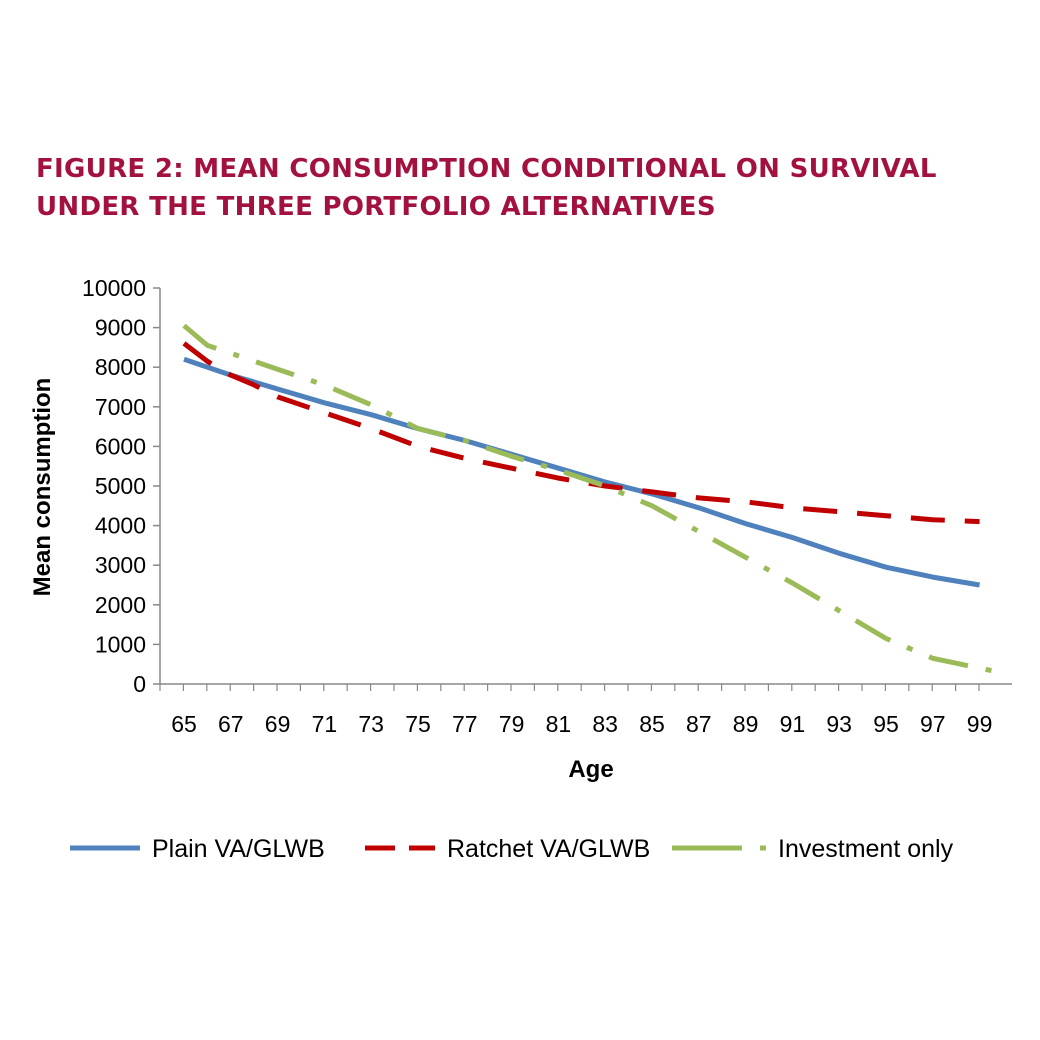 The image size is (1040, 1040). What do you see at coordinates (120, 486) in the screenshot?
I see `y-tick-label: 5000` at bounding box center [120, 486].